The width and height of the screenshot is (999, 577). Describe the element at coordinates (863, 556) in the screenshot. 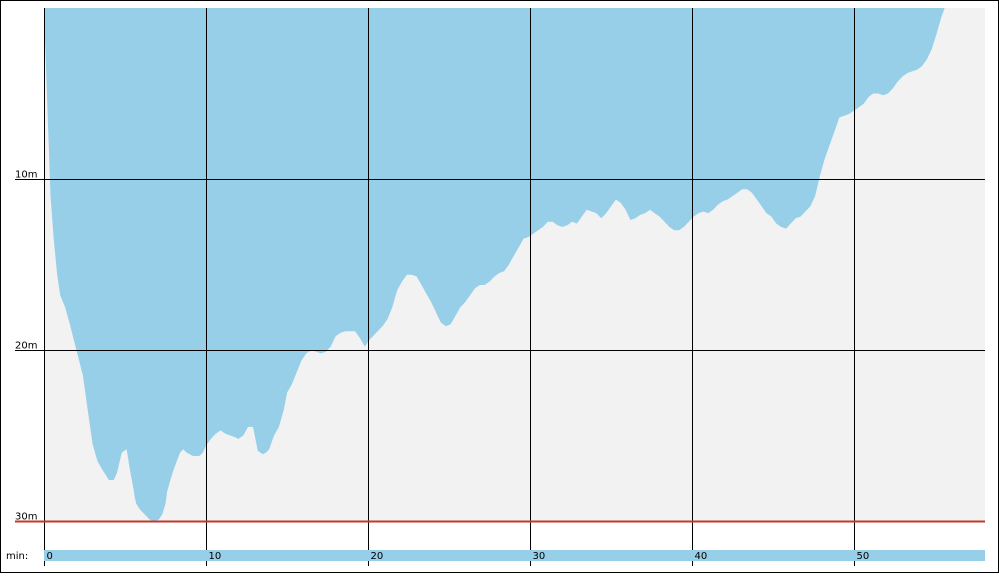

I see `x-tick-label-50: 50` at that location.